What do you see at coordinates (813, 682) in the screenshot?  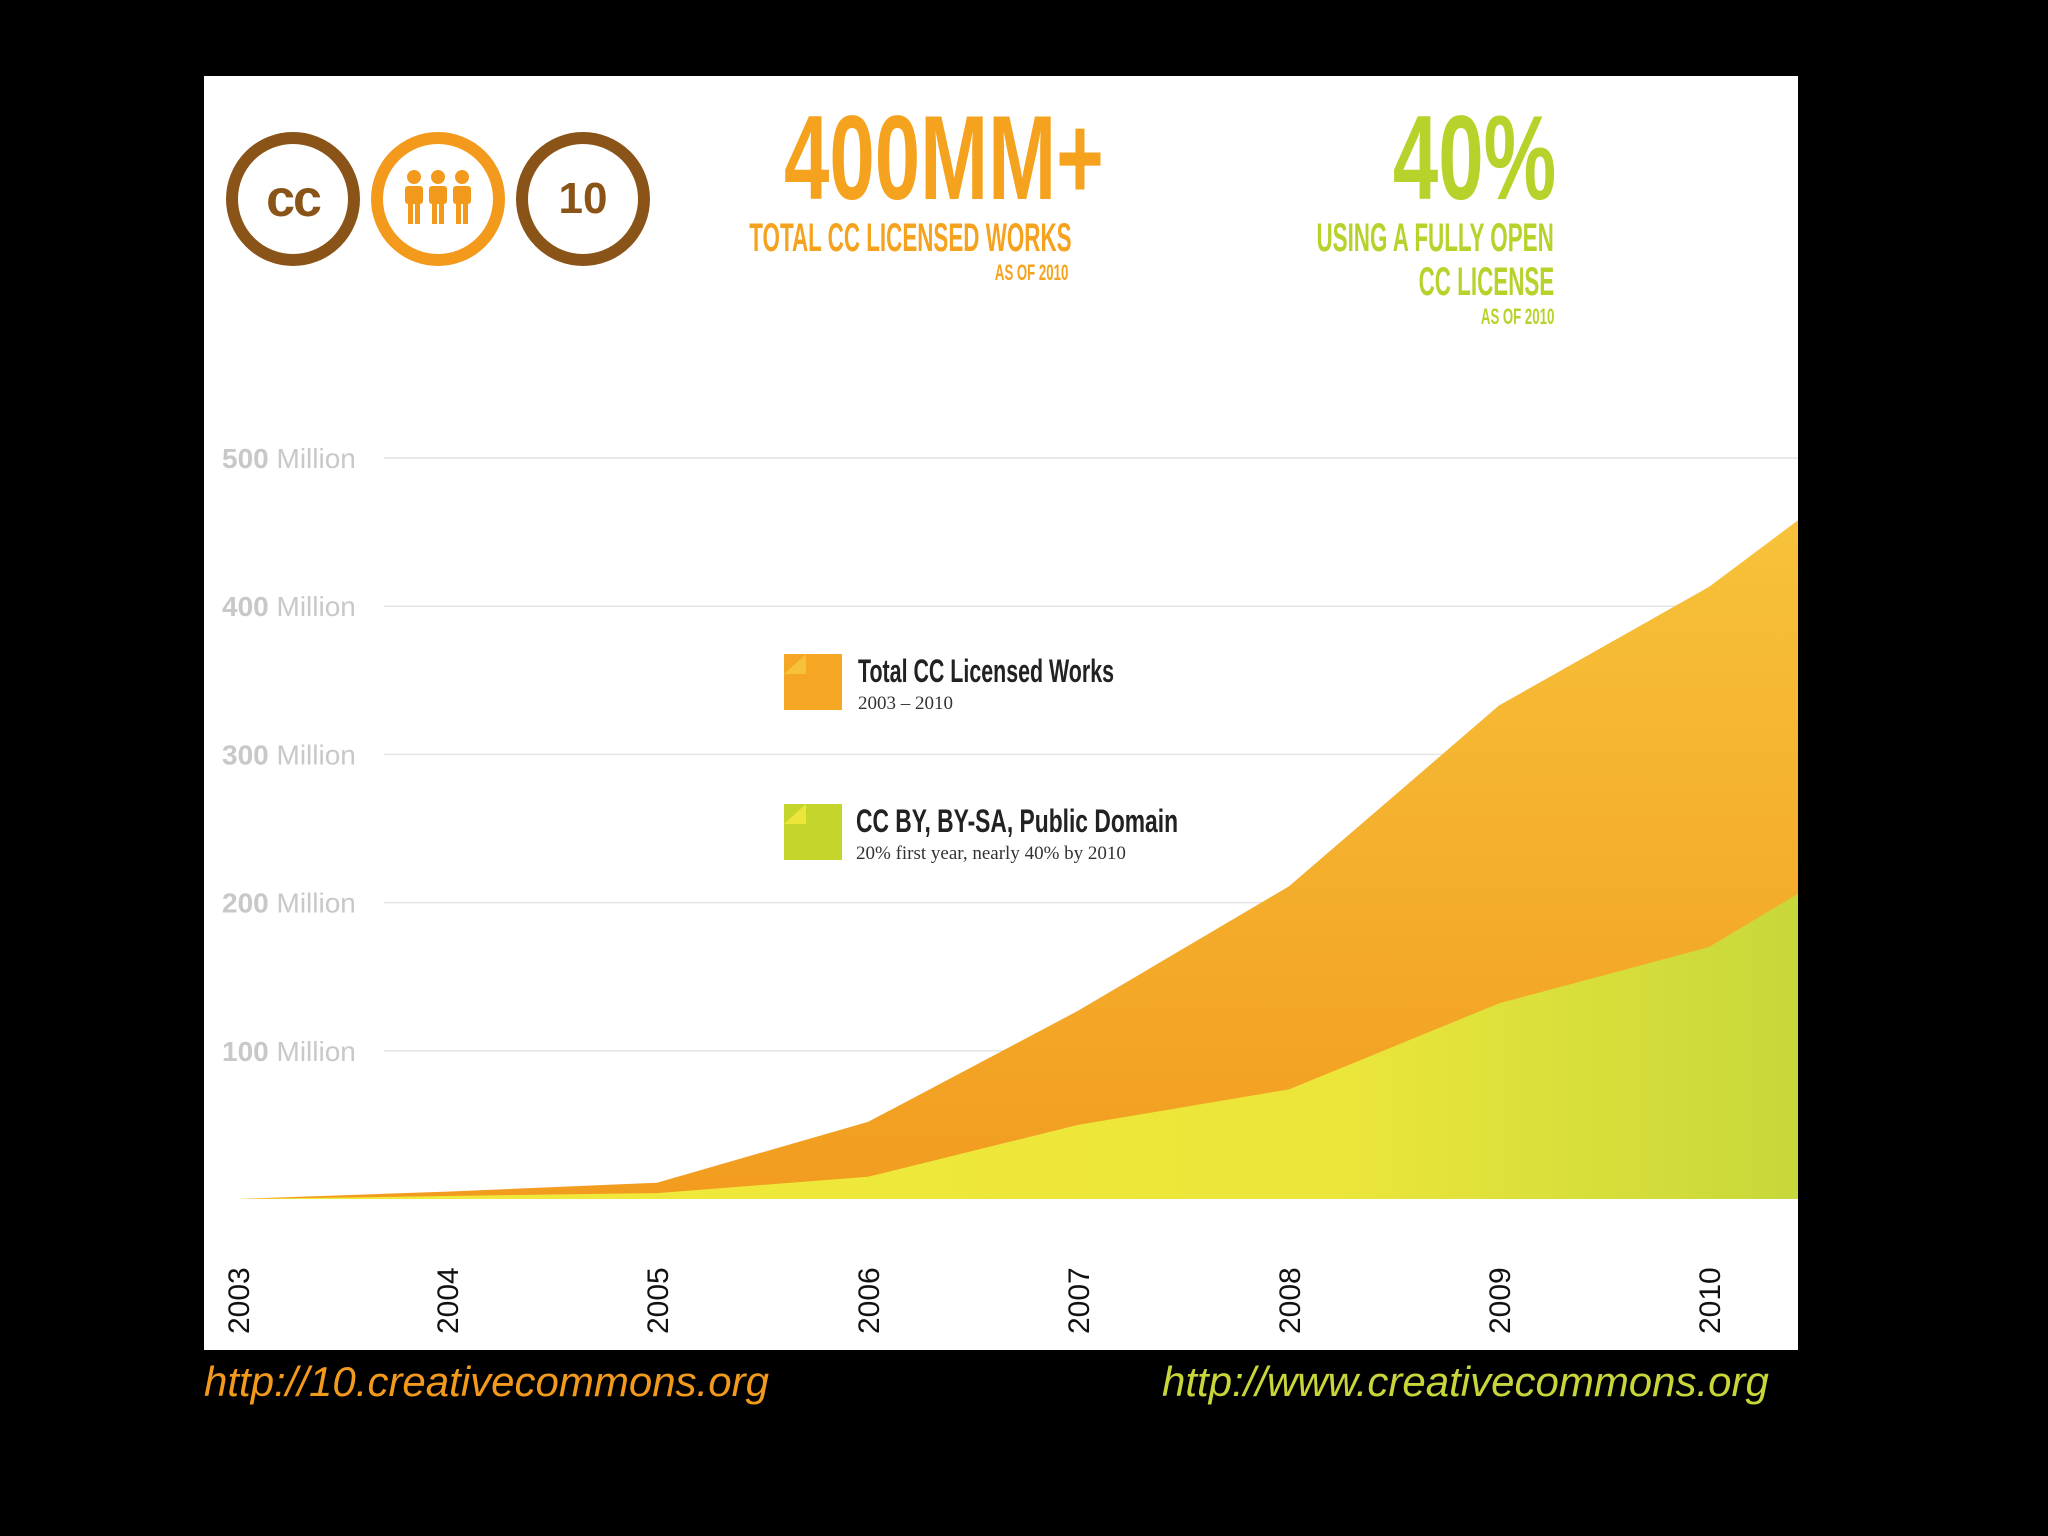 I see `legend-total-swatch` at bounding box center [813, 682].